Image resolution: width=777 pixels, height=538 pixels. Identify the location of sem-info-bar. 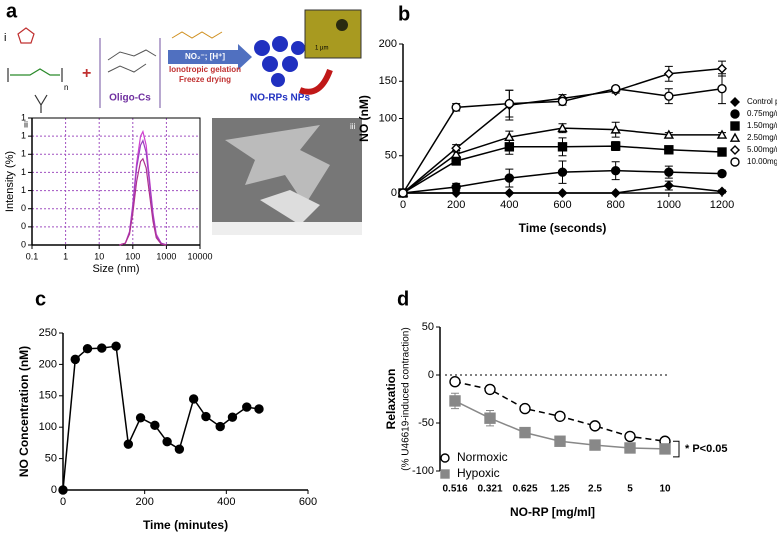
(287, 228).